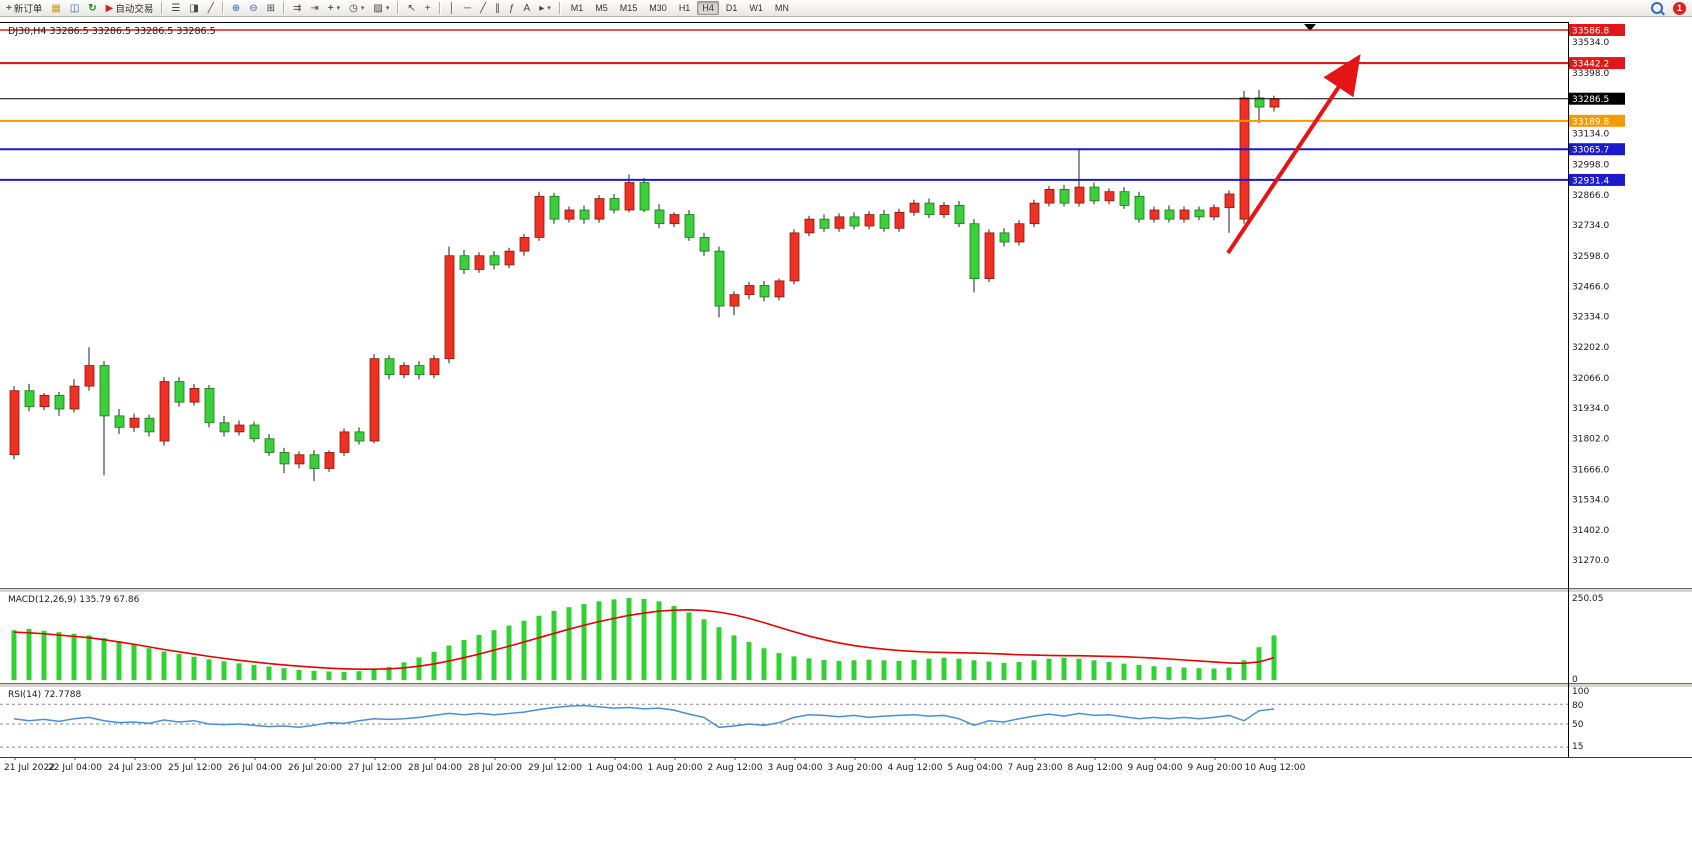 This screenshot has width=1692, height=846. Describe the element at coordinates (601, 7) in the screenshot. I see `timeframe-button-m5: M5` at that location.